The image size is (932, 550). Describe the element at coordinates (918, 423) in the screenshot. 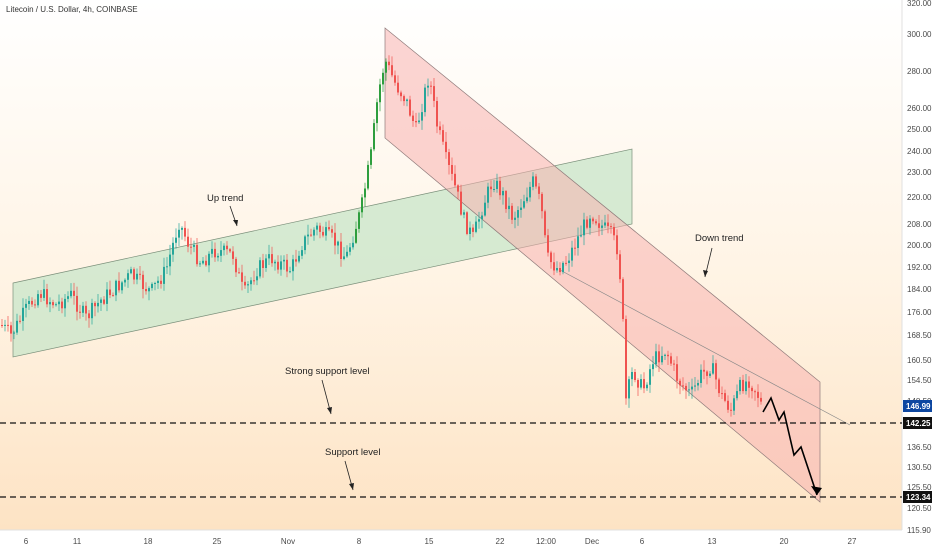

I see `strong-support-value: 142.25` at that location.